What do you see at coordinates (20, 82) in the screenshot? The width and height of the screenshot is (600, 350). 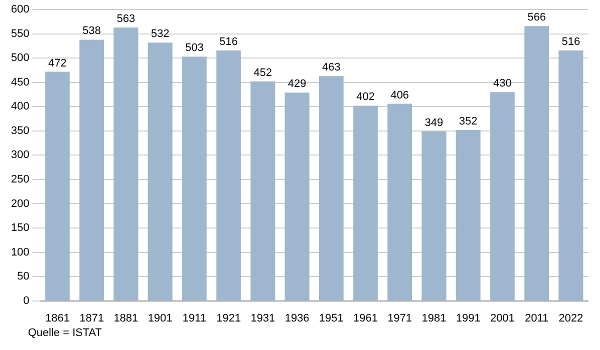 I see `y-tick-label: 450` at bounding box center [20, 82].